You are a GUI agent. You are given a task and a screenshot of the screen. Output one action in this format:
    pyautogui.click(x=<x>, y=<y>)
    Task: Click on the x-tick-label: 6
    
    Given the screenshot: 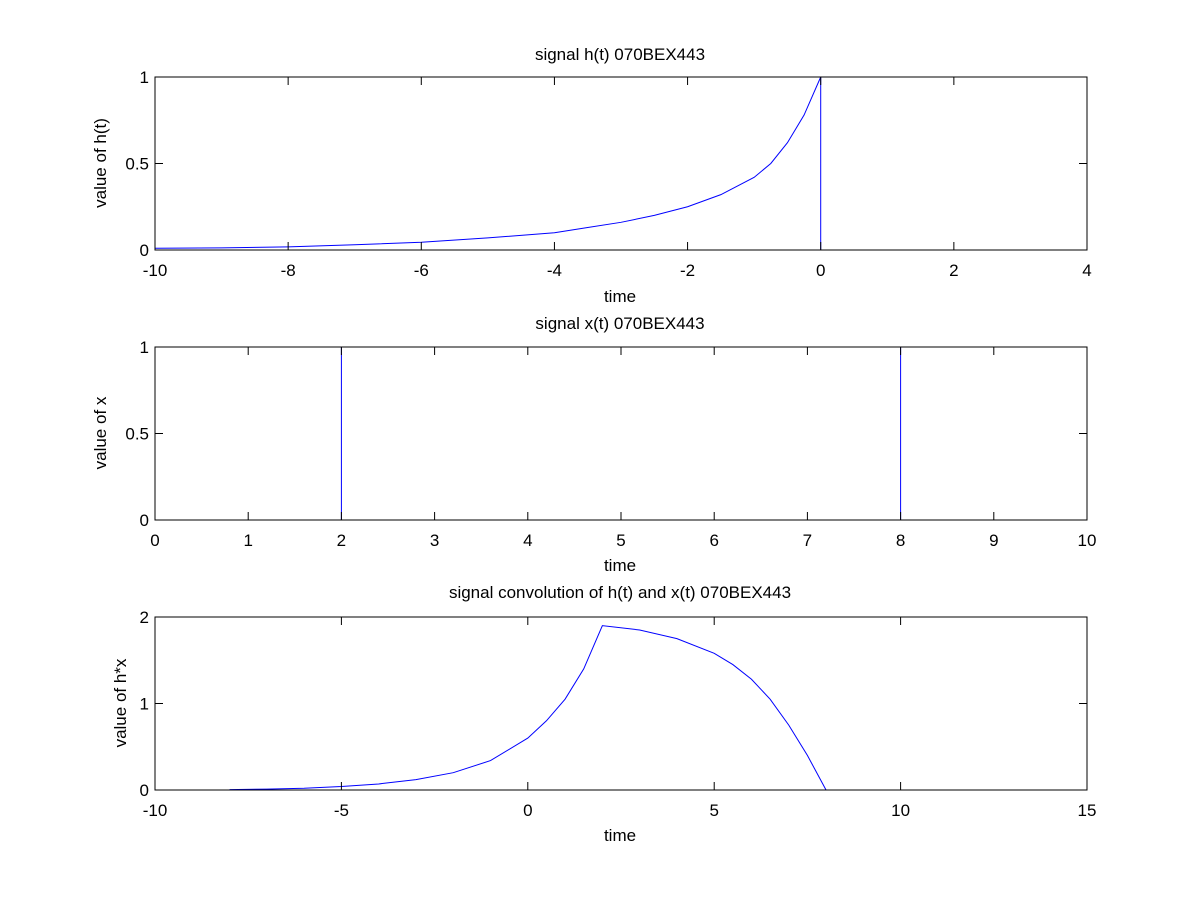 What is the action you would take?
    pyautogui.click(x=713, y=540)
    